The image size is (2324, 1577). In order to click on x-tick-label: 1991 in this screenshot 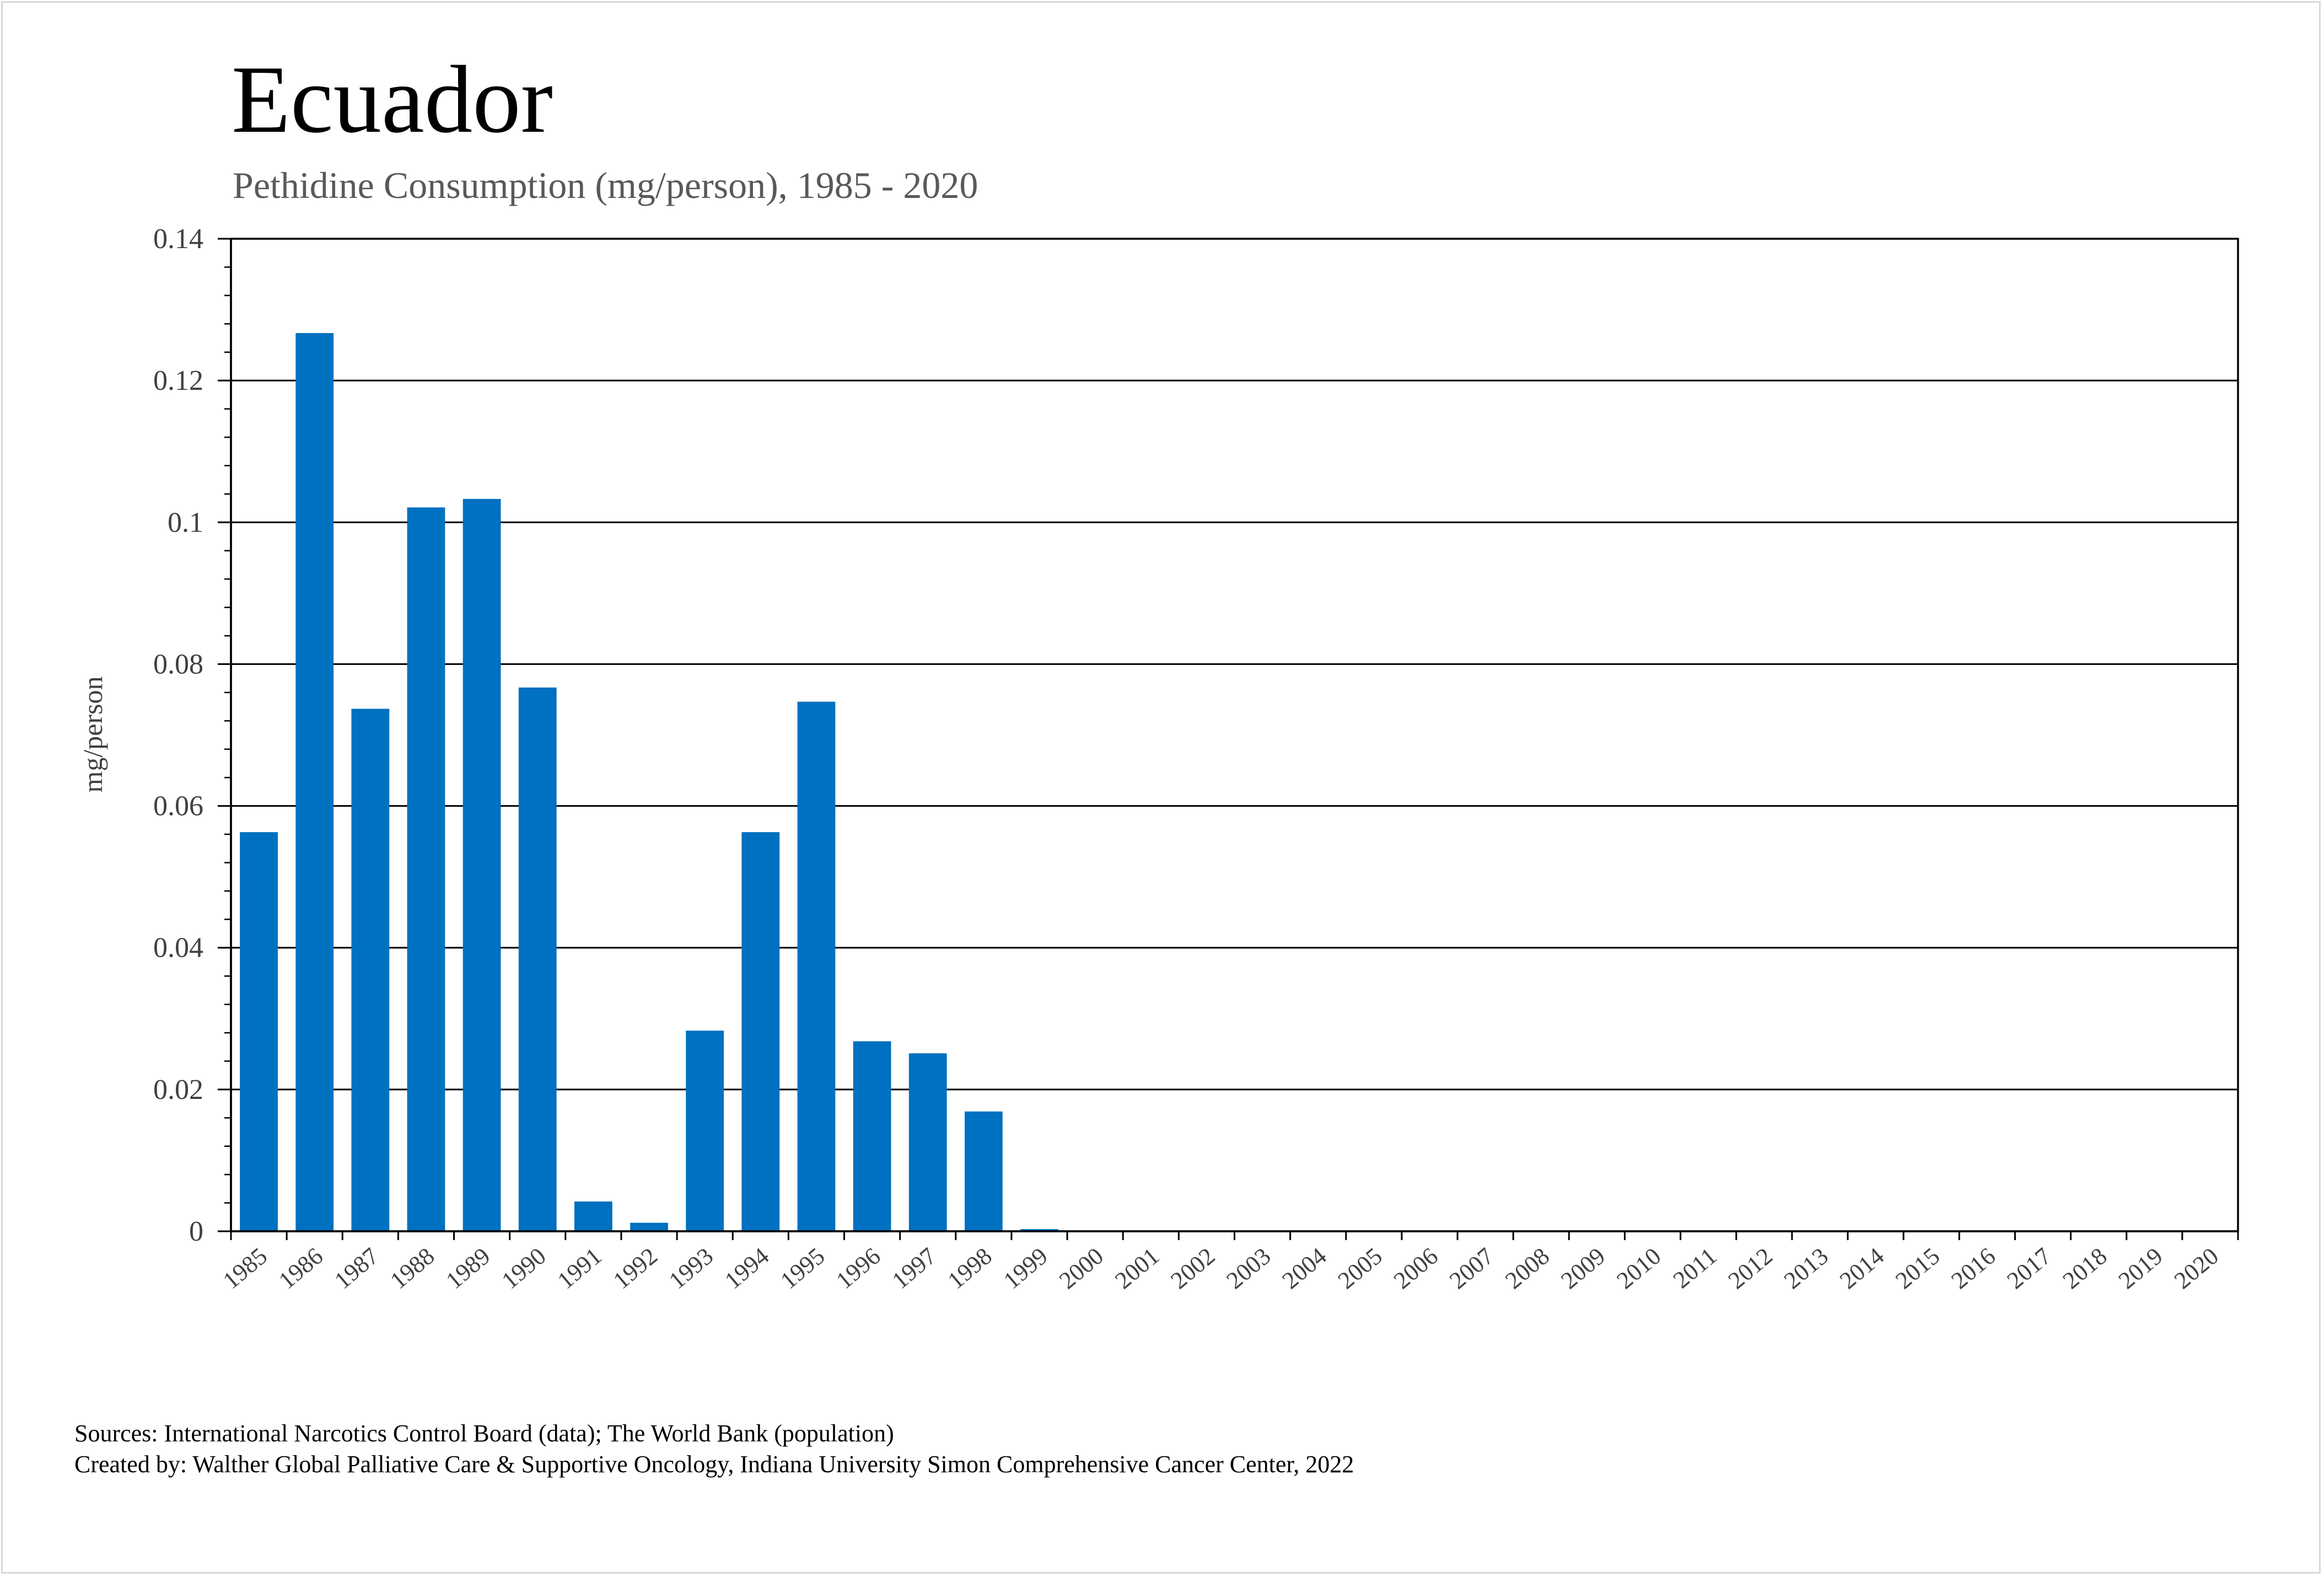, I will do `click(579, 1268)`.